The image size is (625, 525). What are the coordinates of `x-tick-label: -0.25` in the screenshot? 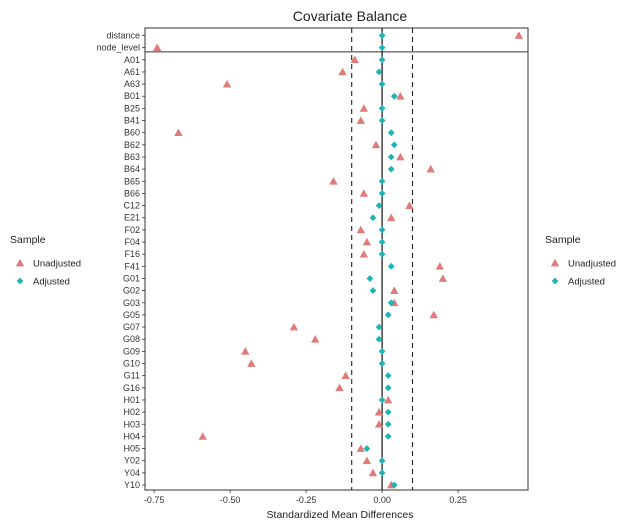 It's located at (306, 500).